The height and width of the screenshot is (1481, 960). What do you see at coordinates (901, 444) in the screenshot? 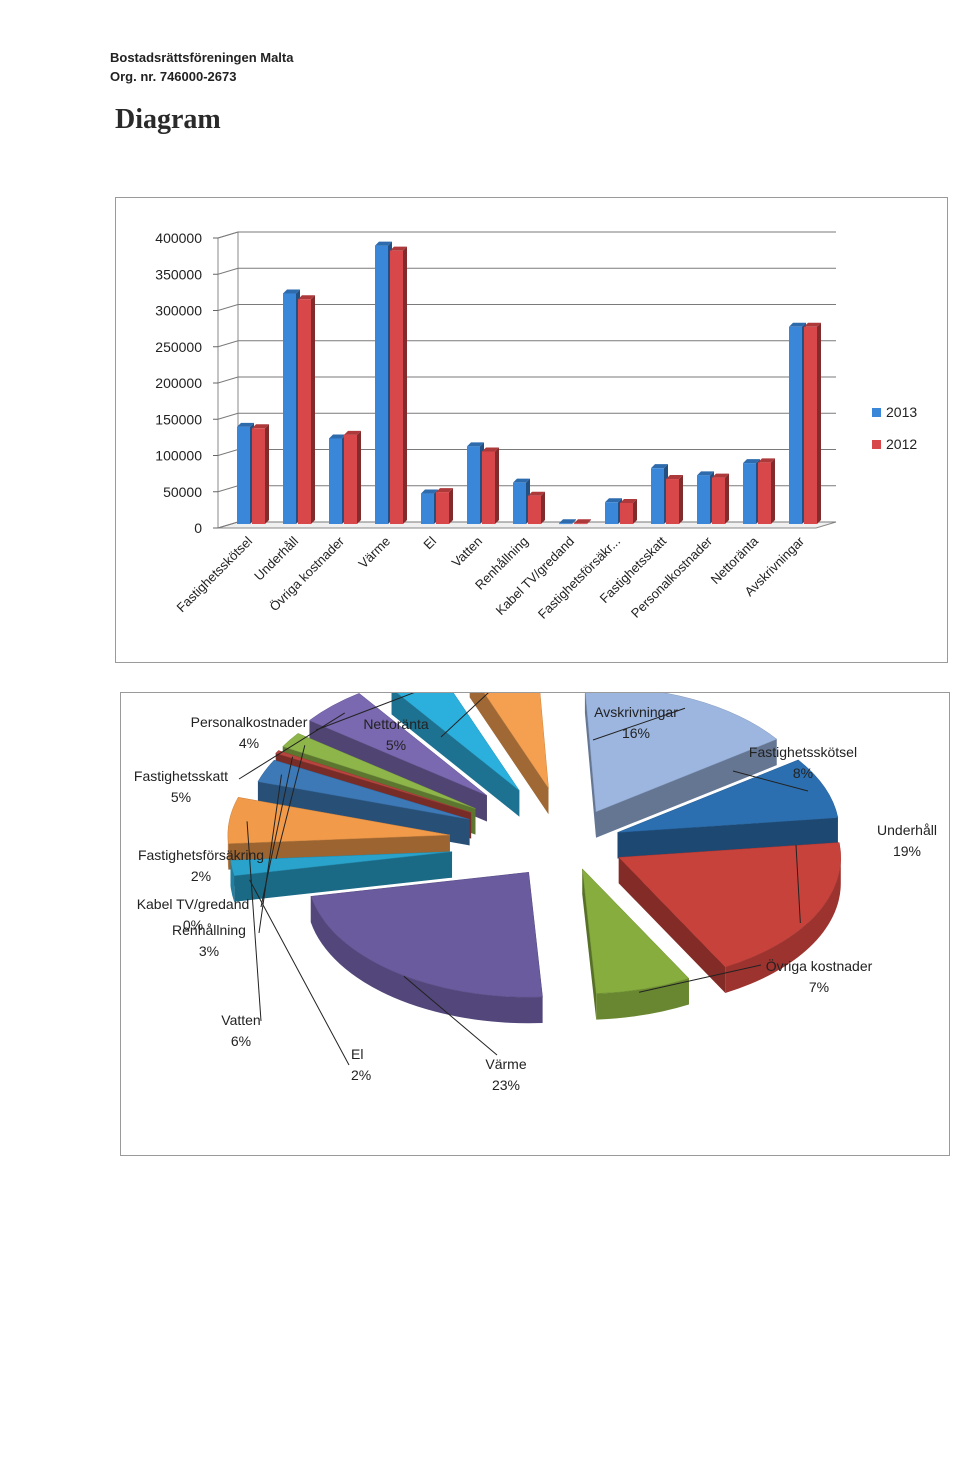
I see `legend-label: 2012` at bounding box center [901, 444].